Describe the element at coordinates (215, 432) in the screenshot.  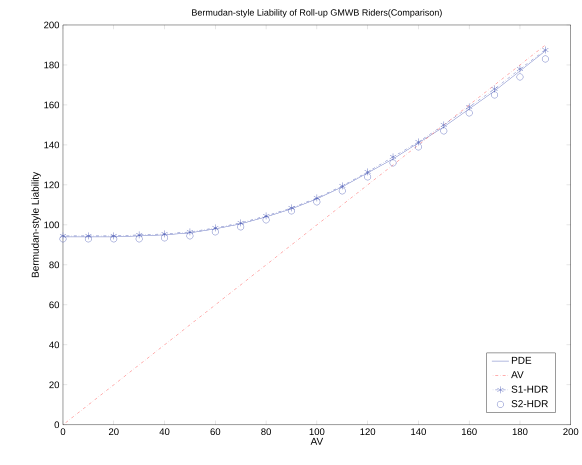
I see `x-tick-label: 60` at that location.